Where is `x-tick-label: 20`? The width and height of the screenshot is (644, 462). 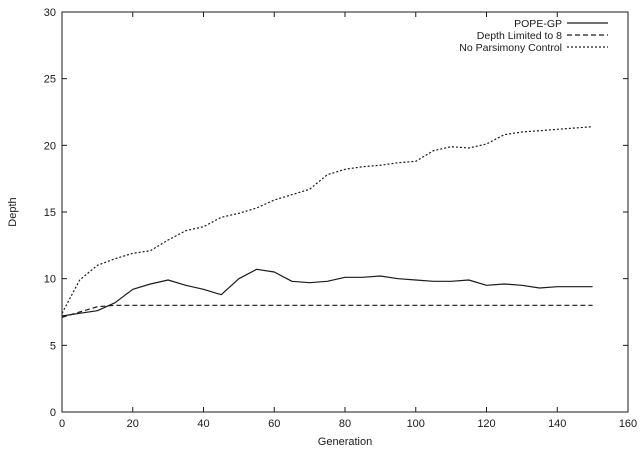 x-tick-label: 20 is located at coordinates (133, 424).